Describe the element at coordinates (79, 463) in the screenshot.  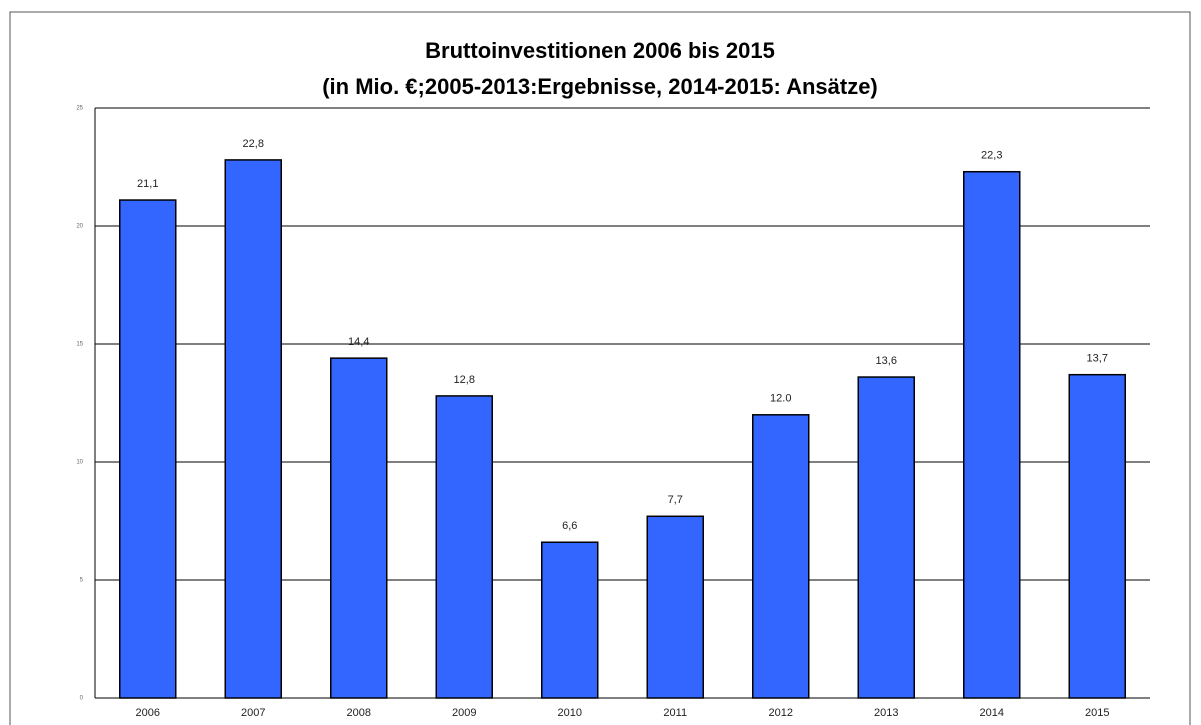
I see `y-tick-label: 10` at that location.